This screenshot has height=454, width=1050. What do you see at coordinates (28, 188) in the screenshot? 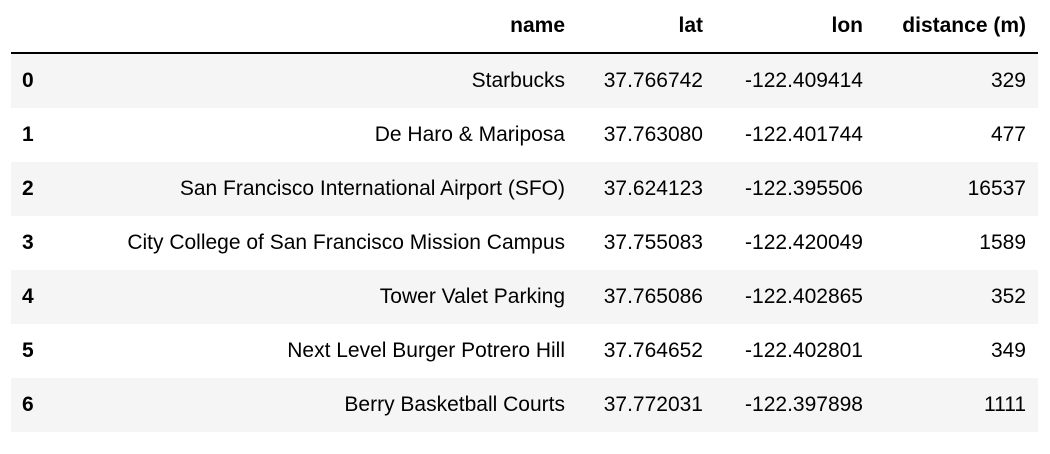
I see `row-index: 2` at bounding box center [28, 188].